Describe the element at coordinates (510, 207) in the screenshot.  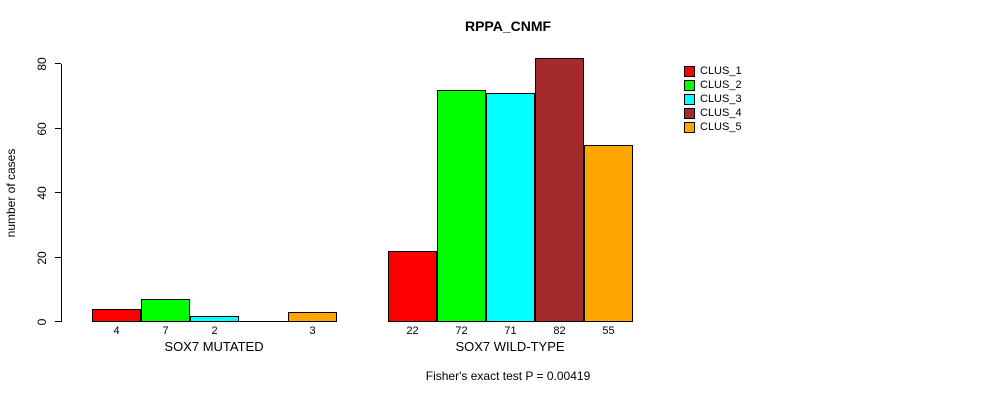
I see `bar-clus_3-group2` at that location.